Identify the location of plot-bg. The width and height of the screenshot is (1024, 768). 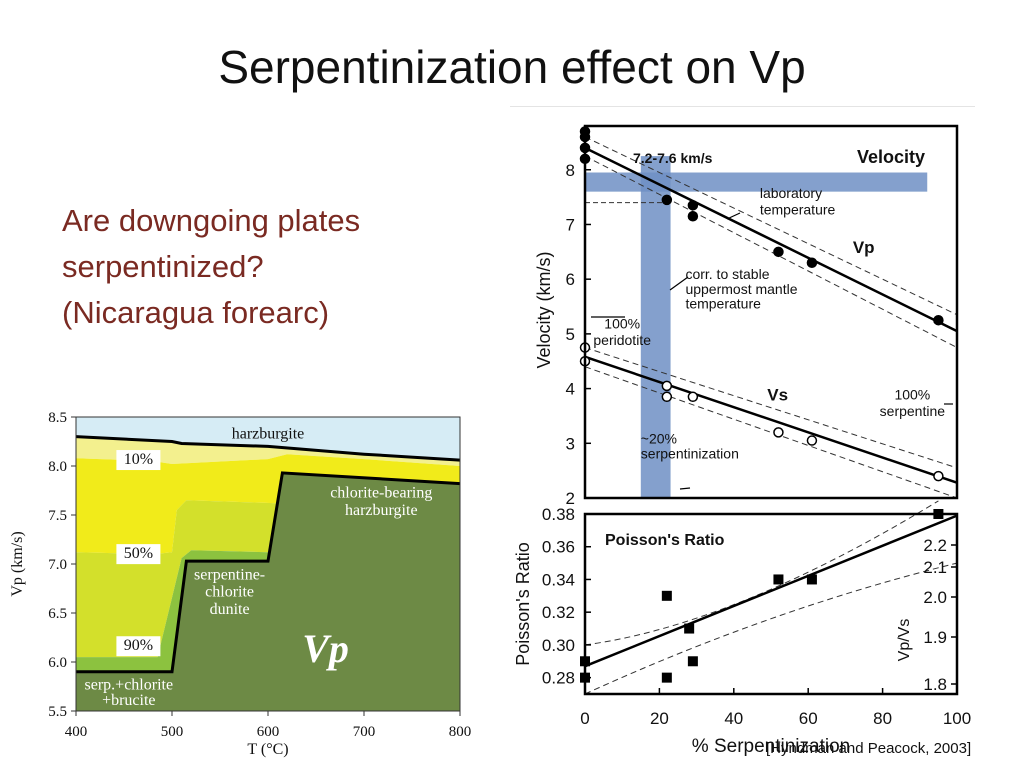
(771, 604).